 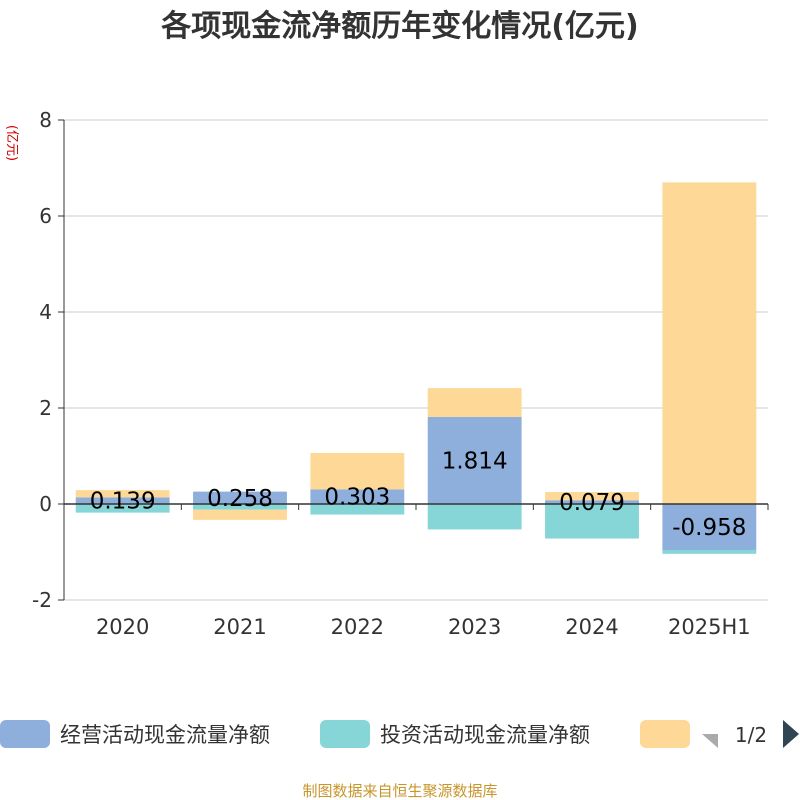 I want to click on bar-series1-2024, so click(x=592, y=502).